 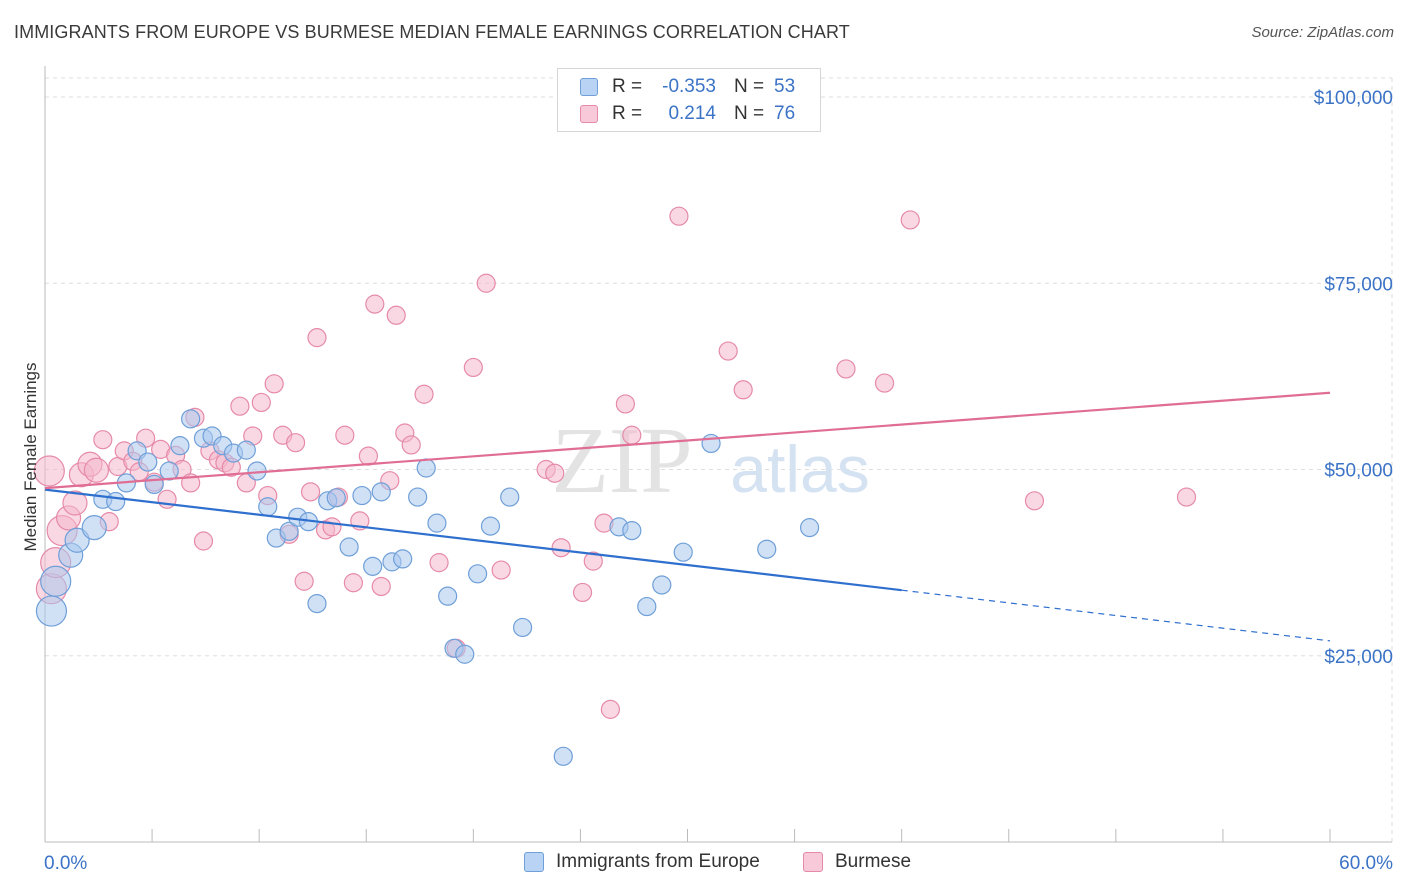 I want to click on correlation-legend: R = -0.353 N = 53 R = 0.214 N = 76, so click(x=689, y=100).